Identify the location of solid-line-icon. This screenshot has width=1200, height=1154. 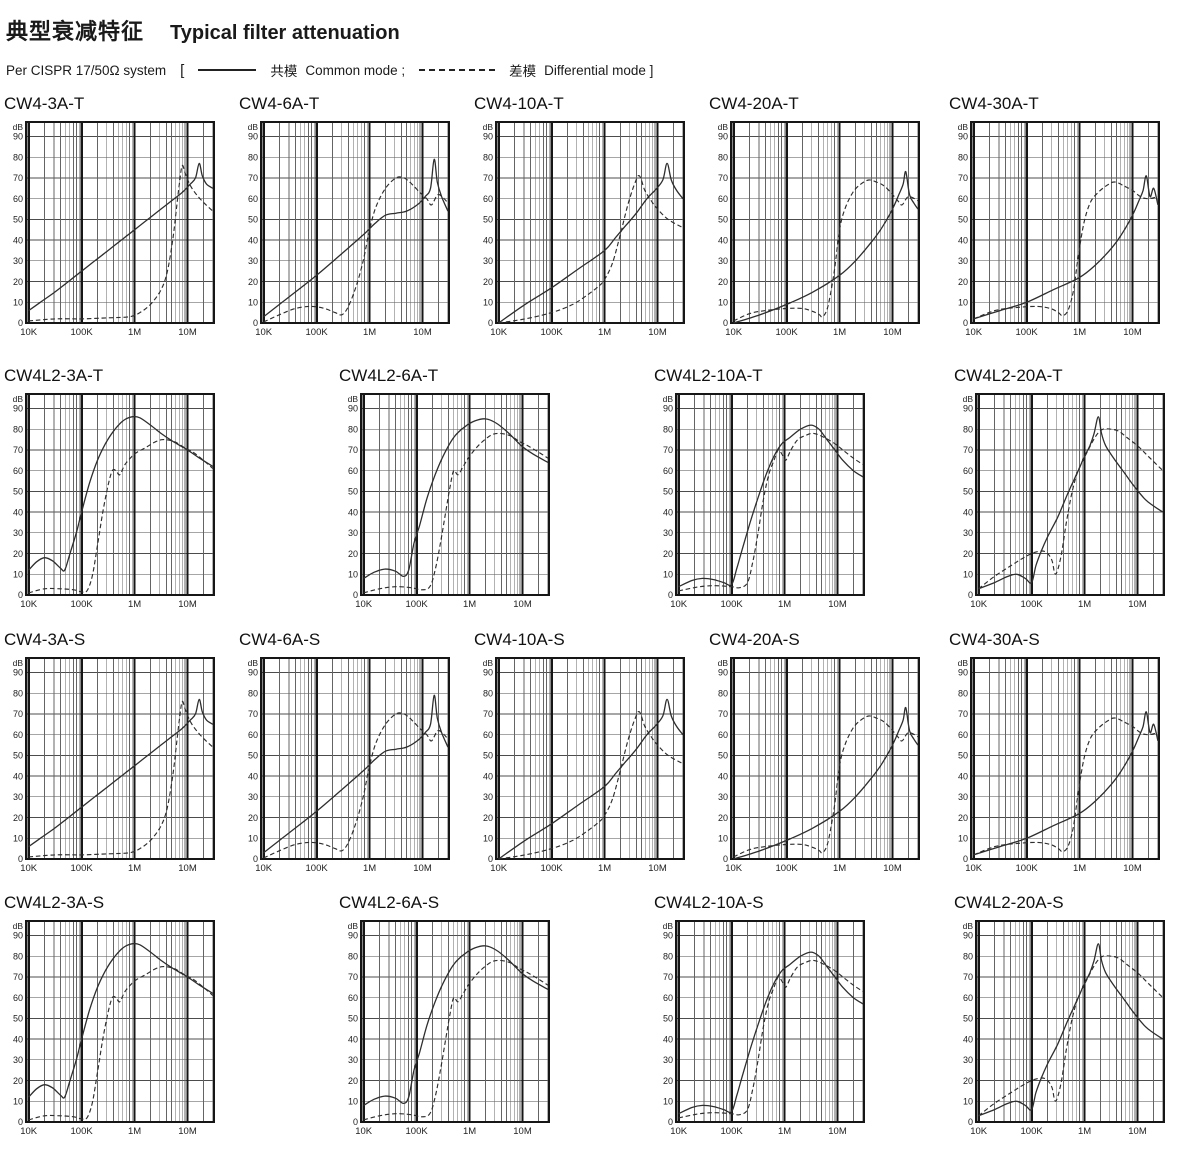
(227, 70).